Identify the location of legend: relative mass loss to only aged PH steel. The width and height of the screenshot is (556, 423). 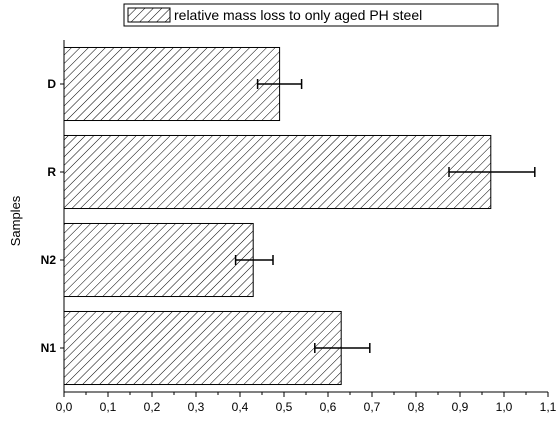
(311, 15).